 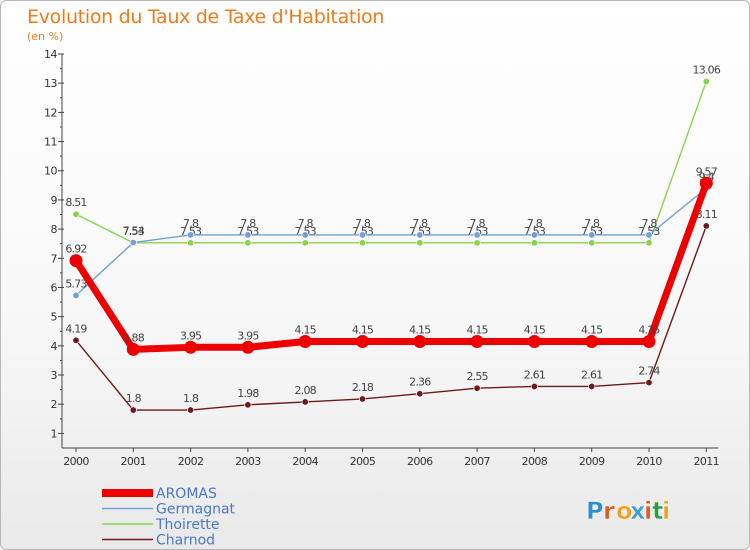 I want to click on logo-letter: t, so click(x=657, y=511).